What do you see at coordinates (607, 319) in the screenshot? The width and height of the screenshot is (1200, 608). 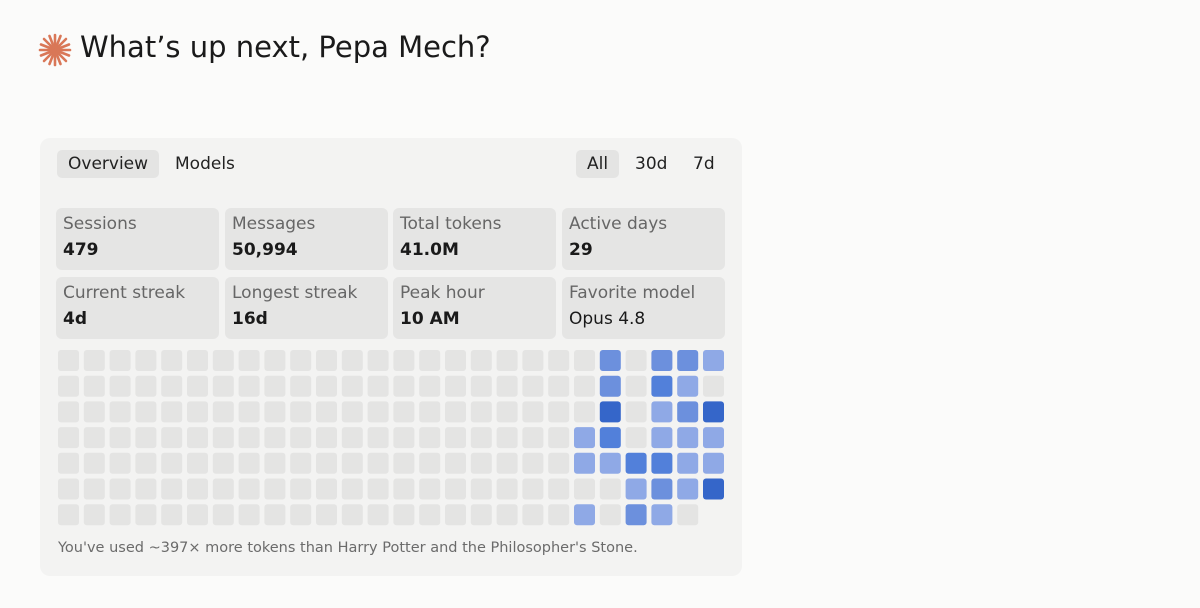 I see `stat-value: Opus 4.8` at bounding box center [607, 319].